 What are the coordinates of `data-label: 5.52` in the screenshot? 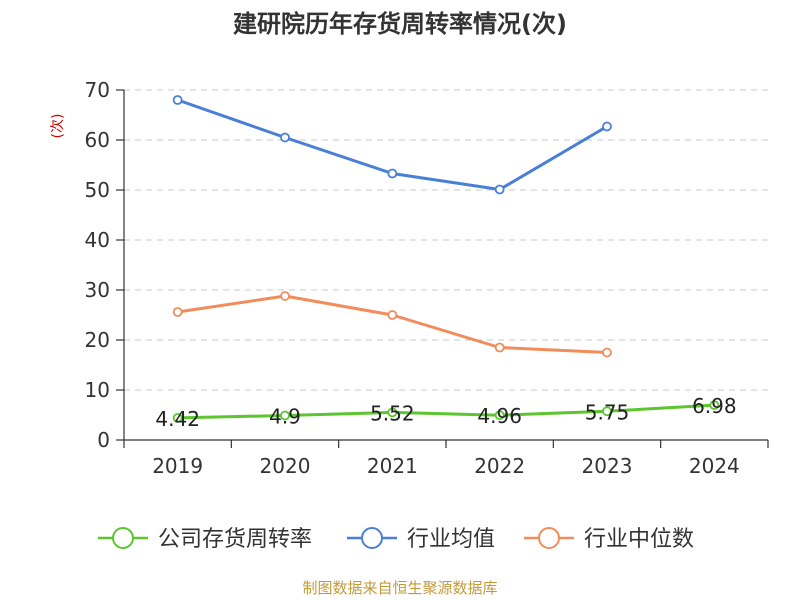 It's located at (392, 413).